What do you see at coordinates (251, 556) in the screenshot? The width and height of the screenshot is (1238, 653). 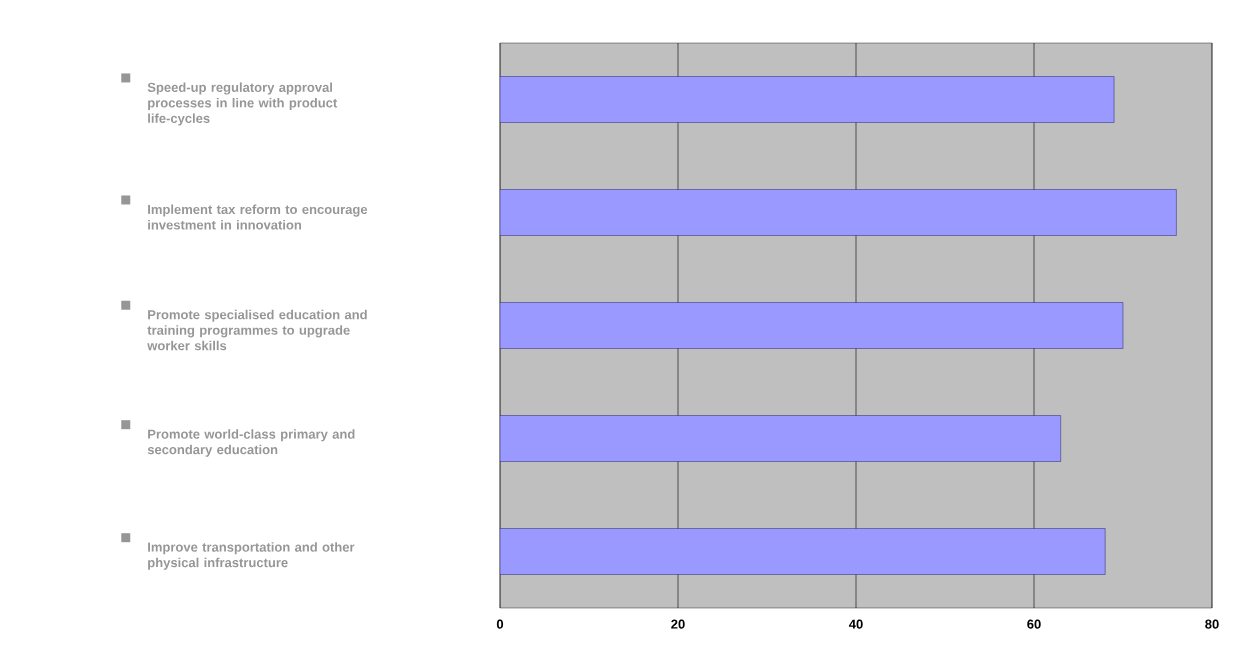 I see `y-tick-label: Improve transportation and other physical infrastructure` at bounding box center [251, 556].